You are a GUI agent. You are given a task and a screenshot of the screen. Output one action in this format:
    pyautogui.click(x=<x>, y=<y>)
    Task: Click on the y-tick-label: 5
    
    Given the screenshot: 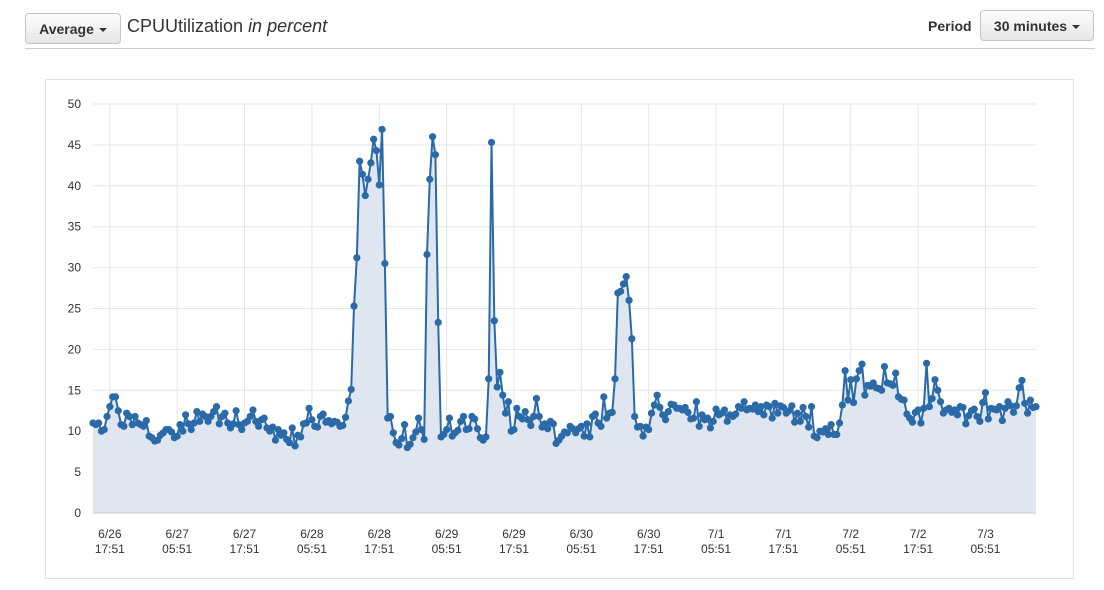 What is the action you would take?
    pyautogui.click(x=77, y=472)
    